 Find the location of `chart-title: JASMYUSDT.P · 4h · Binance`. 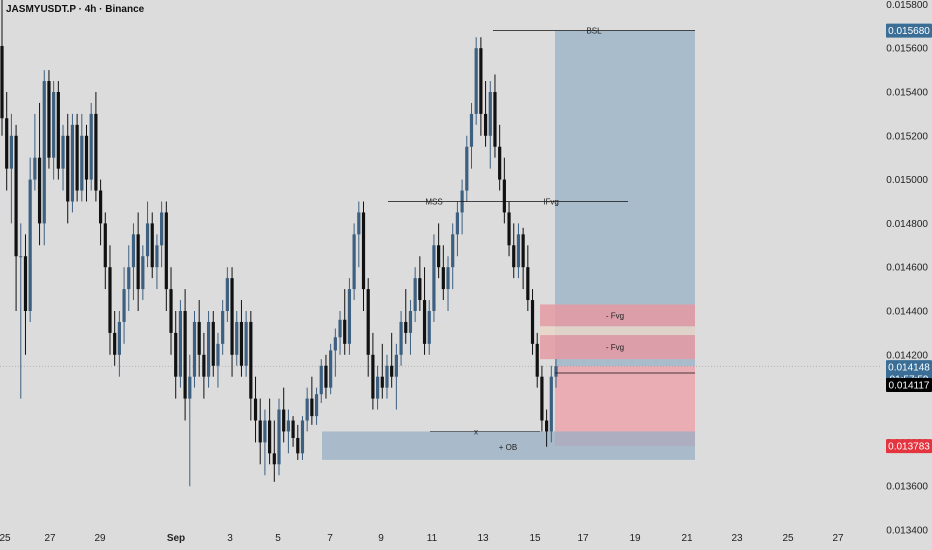

chart-title: JASMYUSDT.P · 4h · Binance is located at coordinates (75, 9).